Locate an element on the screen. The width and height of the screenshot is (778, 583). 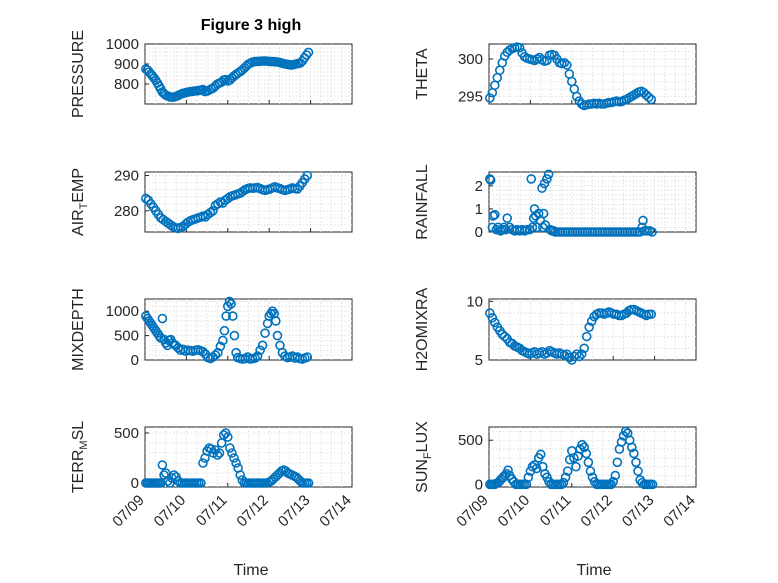
y-tick-label: 300 is located at coordinates (470, 59).